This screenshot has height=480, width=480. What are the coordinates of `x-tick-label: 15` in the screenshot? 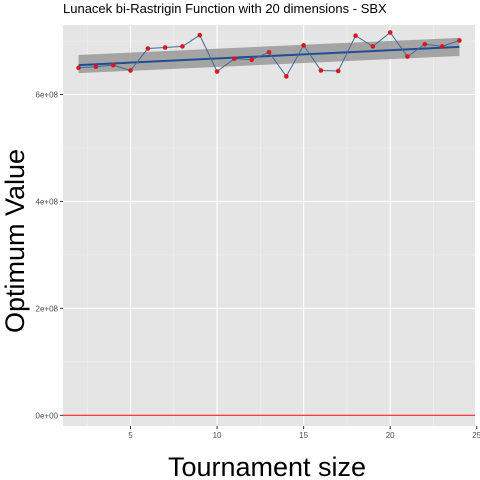 It's located at (303, 435).